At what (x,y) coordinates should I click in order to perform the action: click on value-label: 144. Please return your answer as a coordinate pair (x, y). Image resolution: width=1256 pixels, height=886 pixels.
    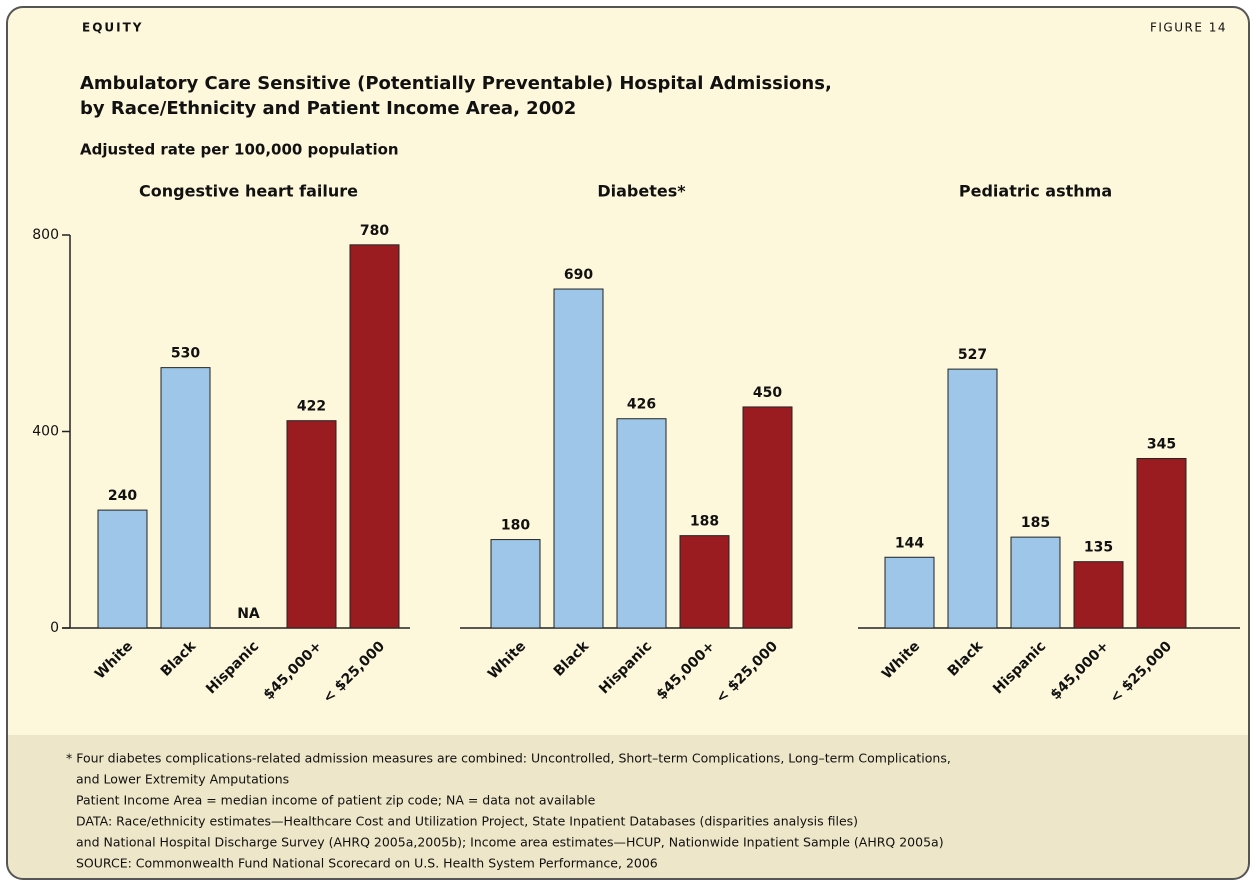
    Looking at the image, I should click on (909, 543).